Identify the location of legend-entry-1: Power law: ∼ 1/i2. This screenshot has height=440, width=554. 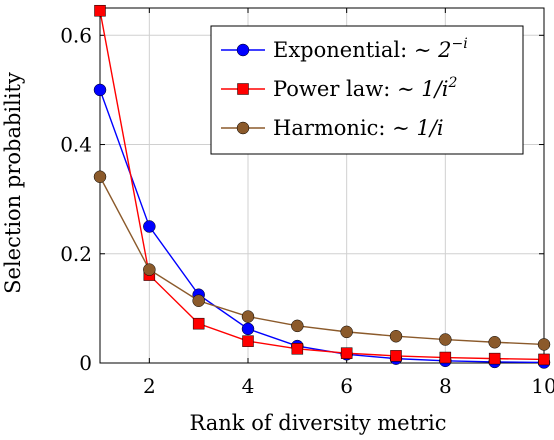
(339, 88).